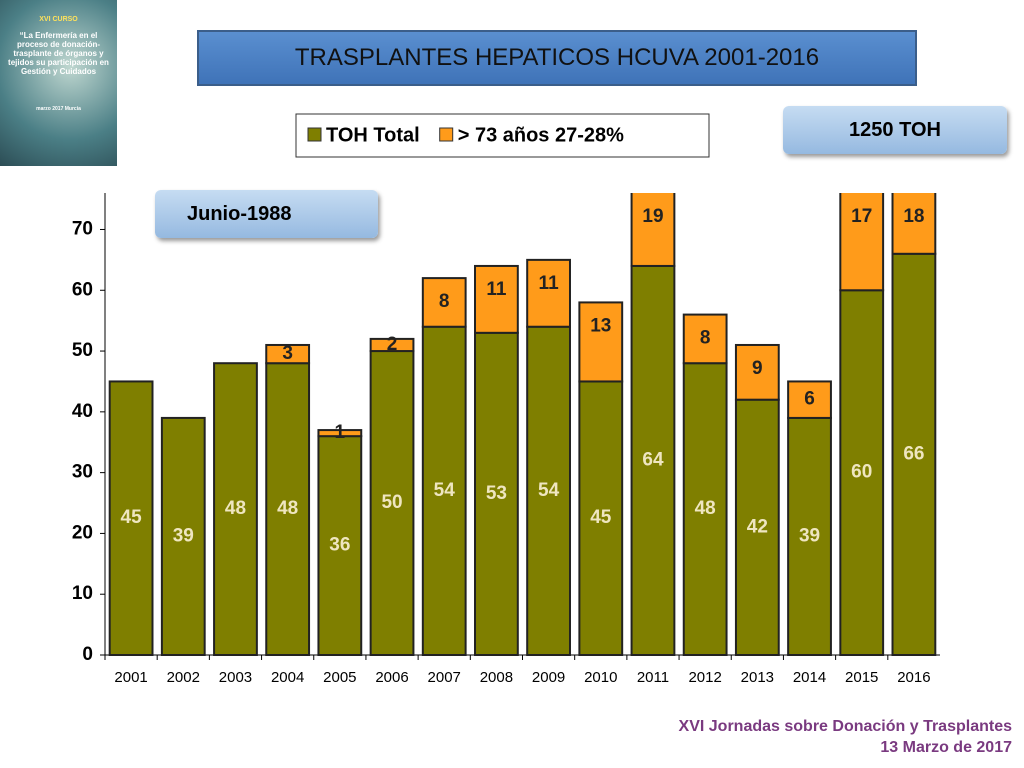 The height and width of the screenshot is (768, 1024). What do you see at coordinates (861, 677) in the screenshot?
I see `x-tick-label: 2015` at bounding box center [861, 677].